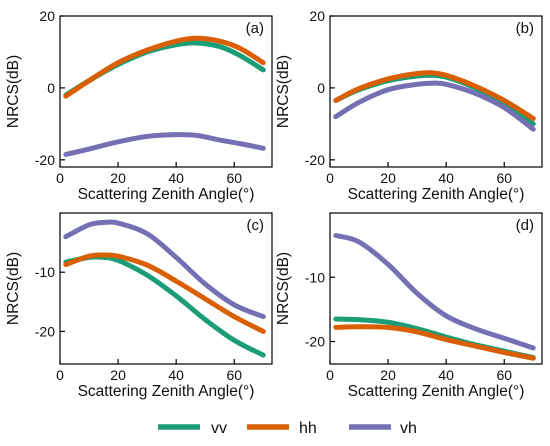 Image resolution: width=550 pixels, height=446 pixels. I want to click on legend-label-hh: hh, so click(308, 428).